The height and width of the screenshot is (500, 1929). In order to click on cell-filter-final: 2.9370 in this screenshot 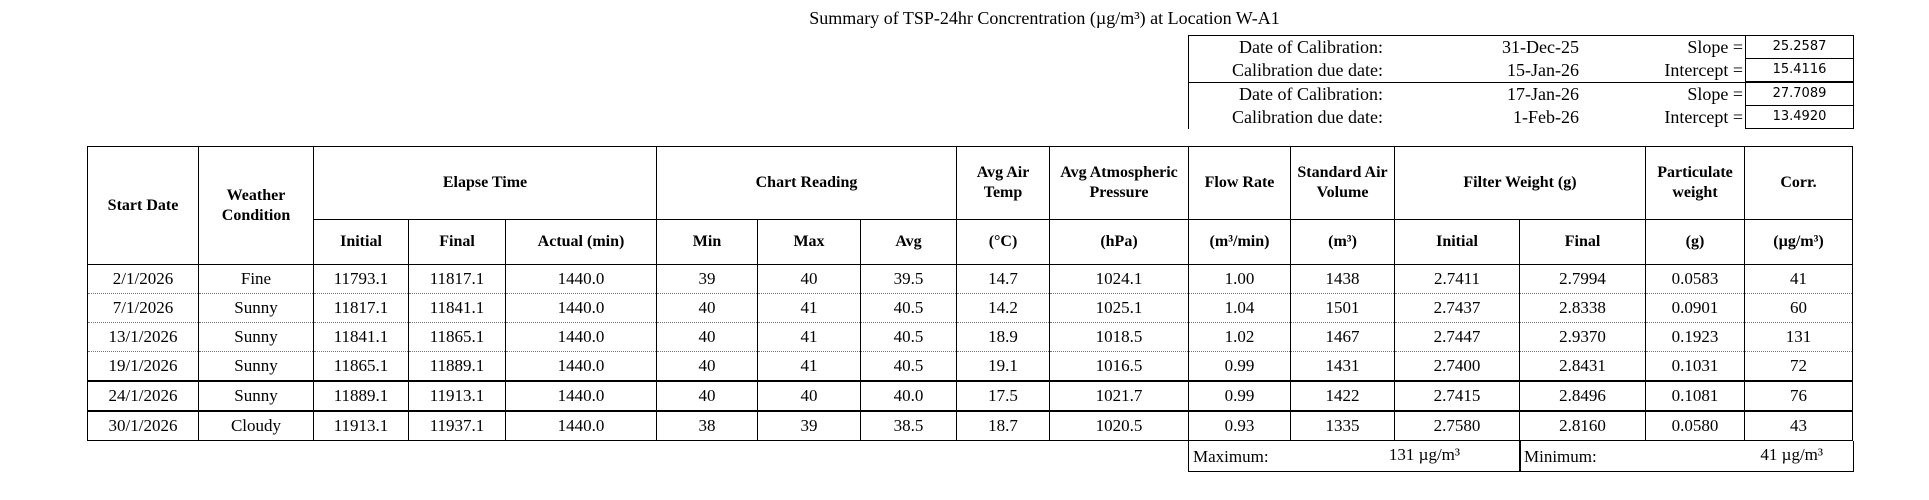, I will do `click(1582, 337)`.